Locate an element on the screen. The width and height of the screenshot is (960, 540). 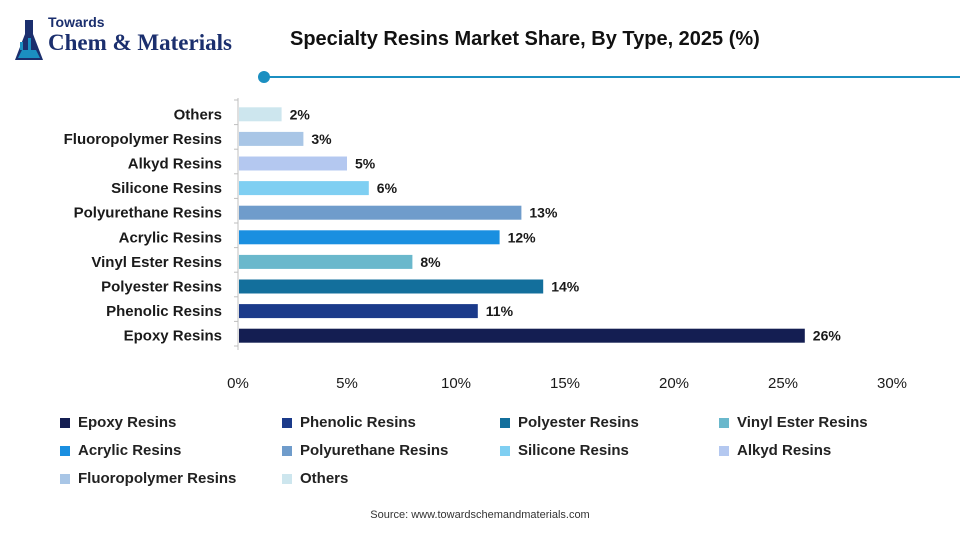
legend-label: Alkyd Resins is located at coordinates (784, 450).